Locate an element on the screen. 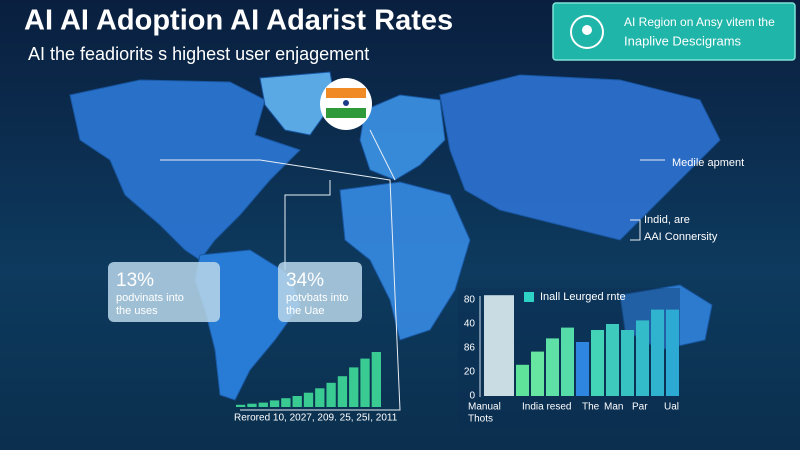 The image size is (800, 450). y-label: 40 is located at coordinates (470, 324).